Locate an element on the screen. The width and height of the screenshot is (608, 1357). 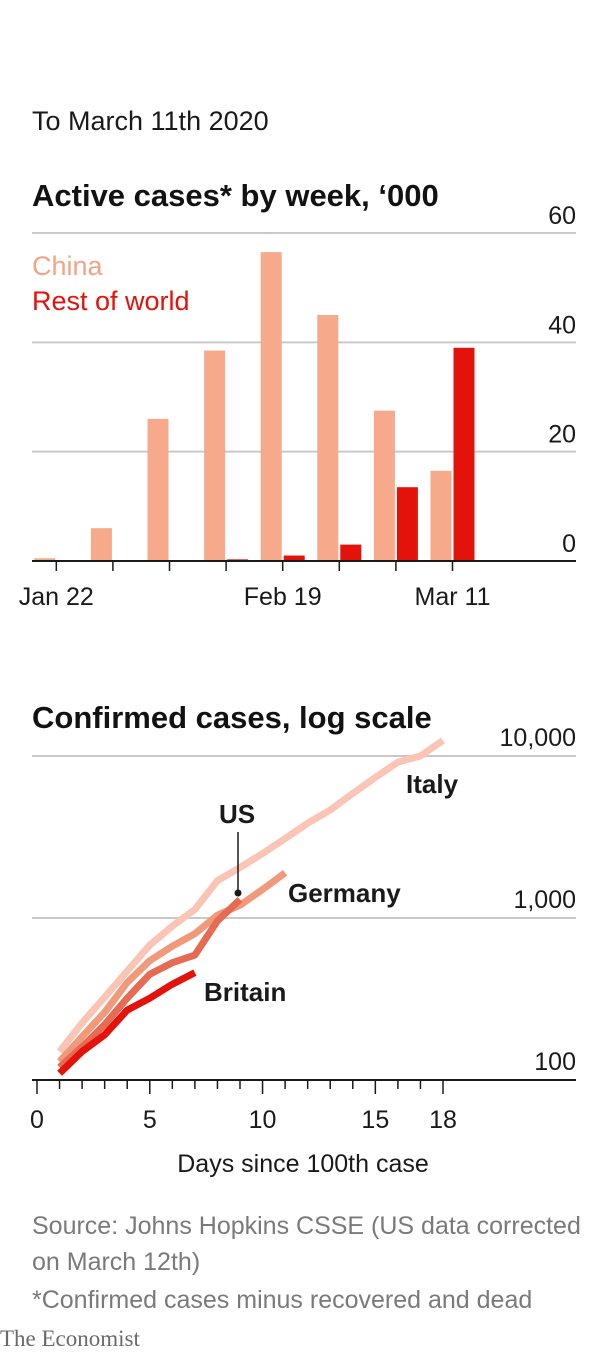
series-line-us is located at coordinates (150, 983).